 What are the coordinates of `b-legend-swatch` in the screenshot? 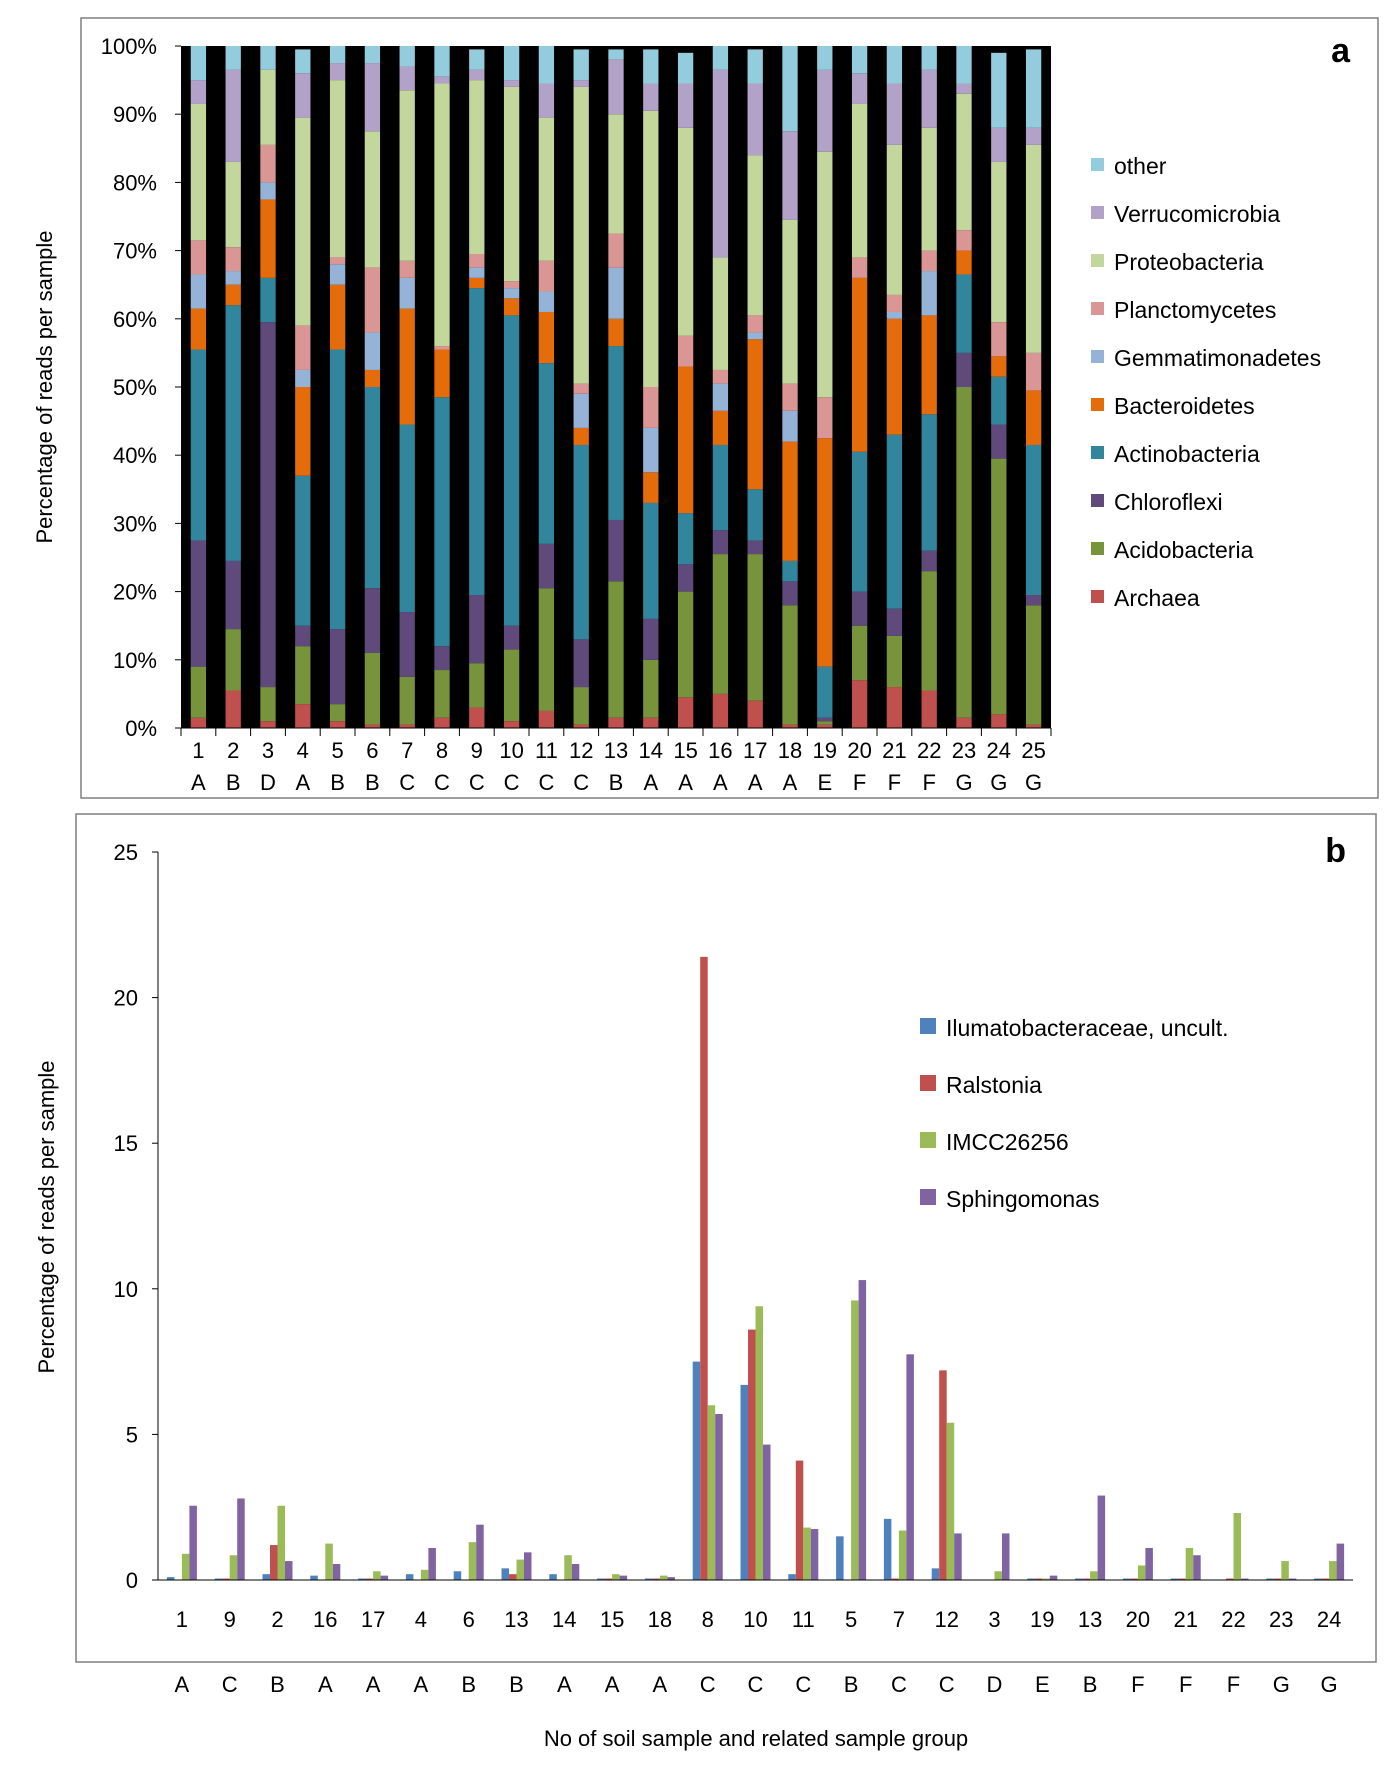 It's located at (928, 1026).